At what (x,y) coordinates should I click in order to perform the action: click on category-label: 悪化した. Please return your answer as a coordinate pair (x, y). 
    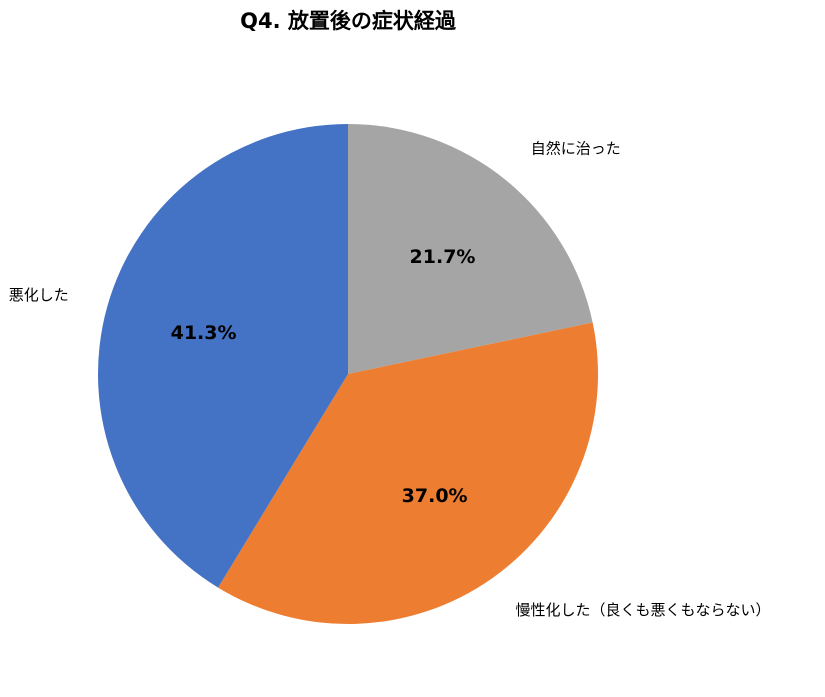
    Looking at the image, I should click on (39, 295).